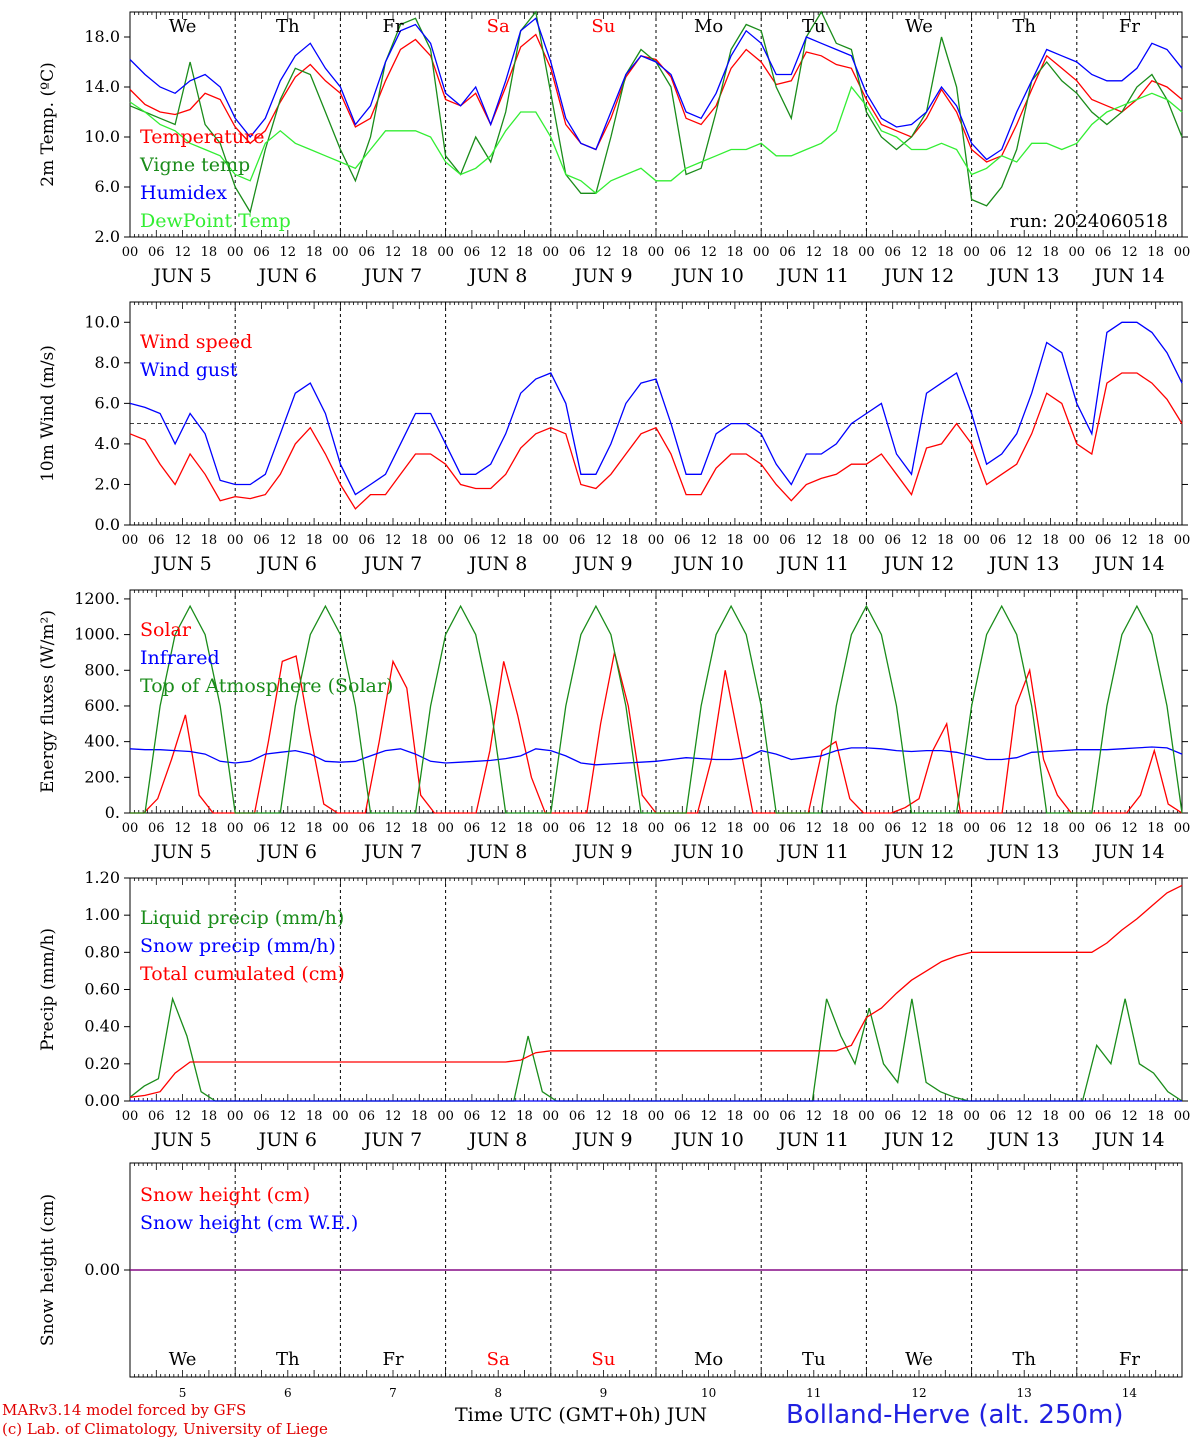 This screenshot has height=1440, width=1194. What do you see at coordinates (242, 918) in the screenshot?
I see `legend-entry: Liquid precip (mm/h)` at bounding box center [242, 918].